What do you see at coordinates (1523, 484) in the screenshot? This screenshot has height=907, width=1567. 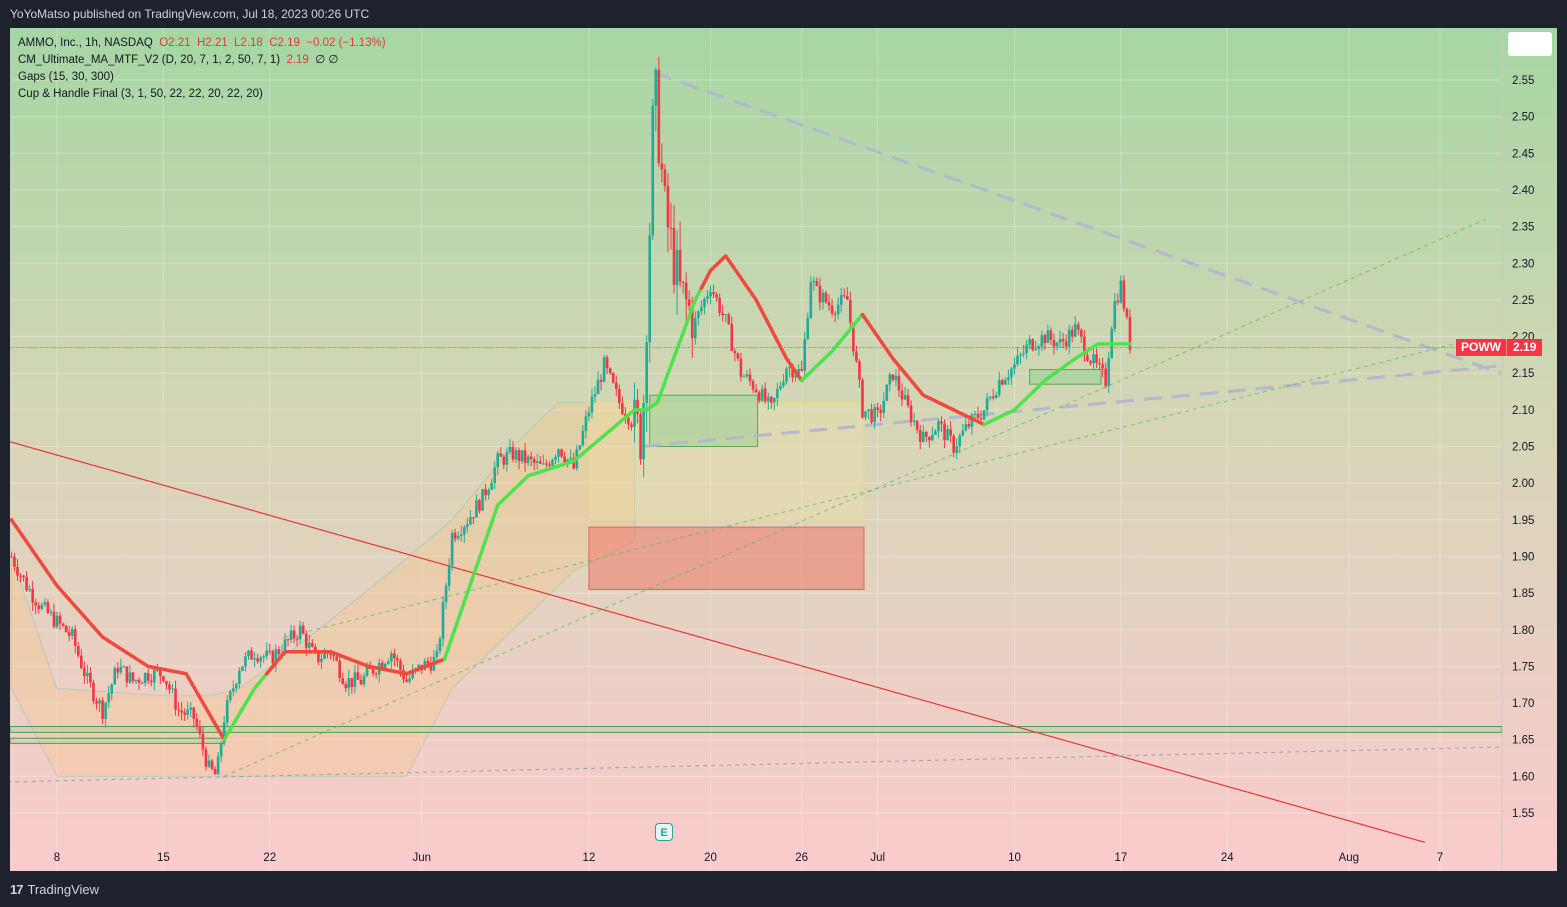 I see `y-tick-label: 2.00` at bounding box center [1523, 484].